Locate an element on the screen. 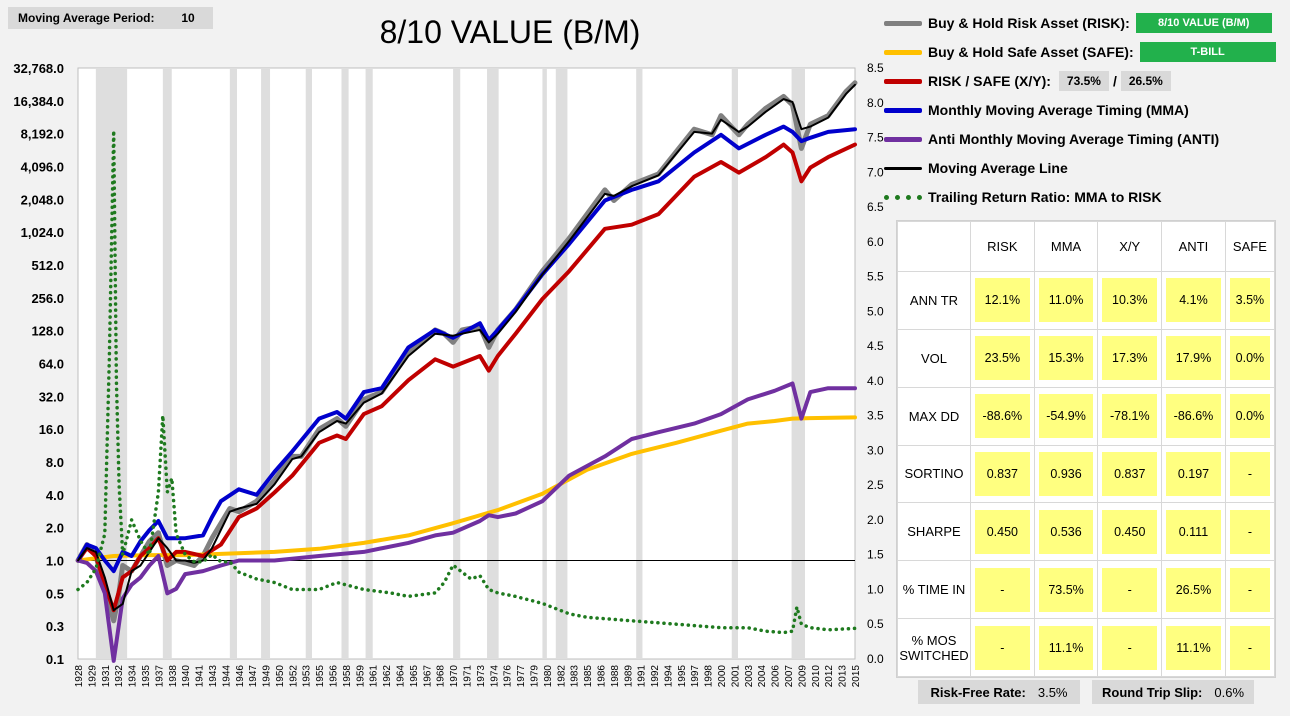 The width and height of the screenshot is (1290, 716). x-tick-label: 1937 is located at coordinates (159, 676).